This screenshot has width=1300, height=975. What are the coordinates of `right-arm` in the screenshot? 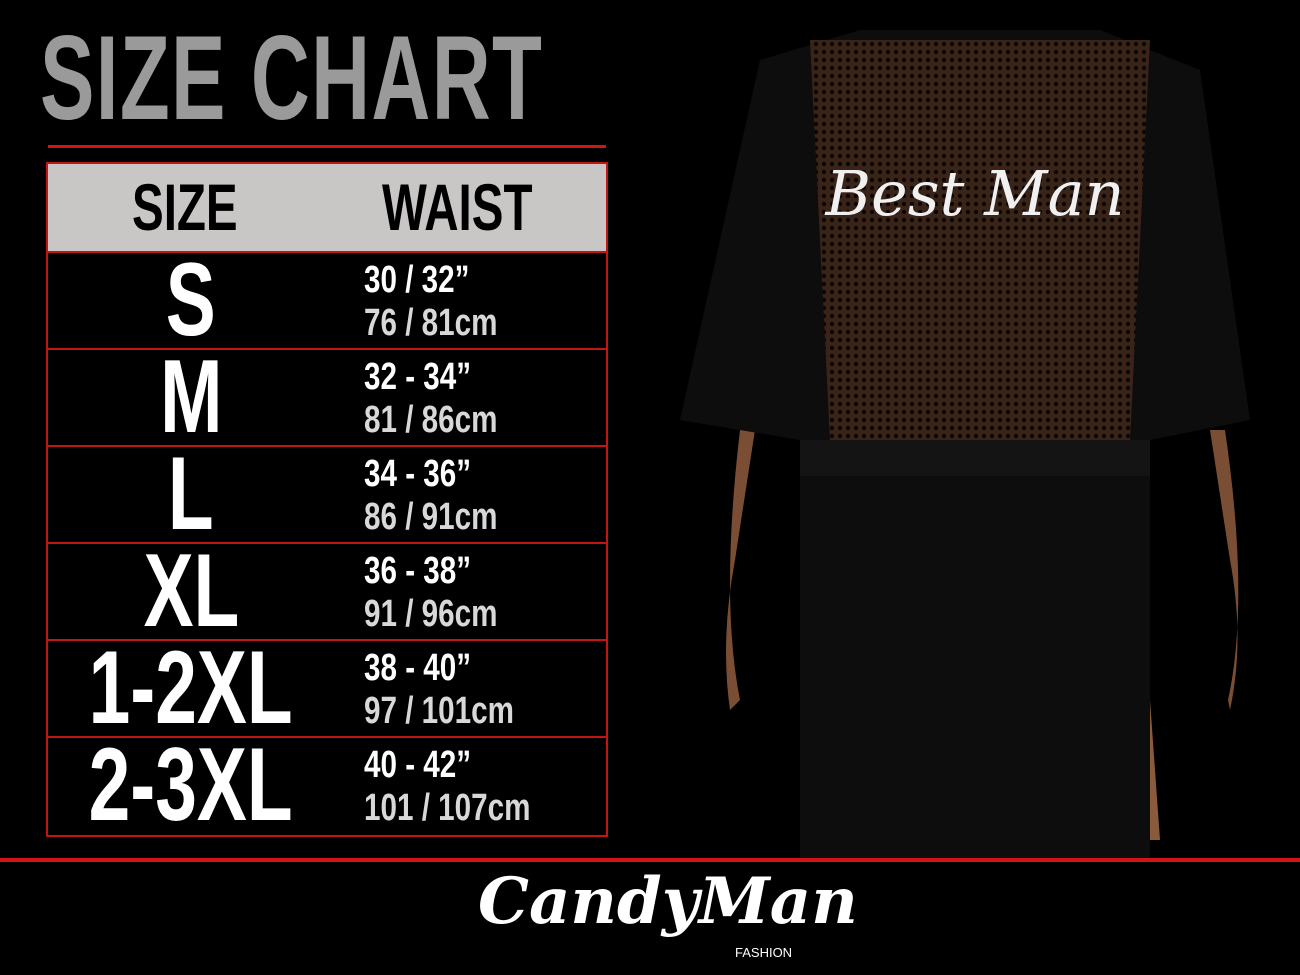 It's located at (1224, 570).